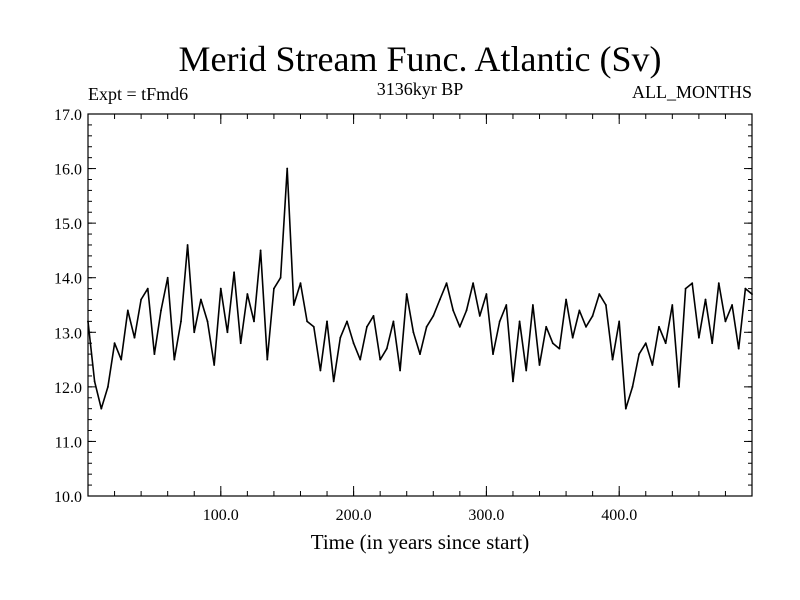 The width and height of the screenshot is (800, 600). Describe the element at coordinates (68, 170) in the screenshot. I see `y-tick-label: 16.0` at that location.